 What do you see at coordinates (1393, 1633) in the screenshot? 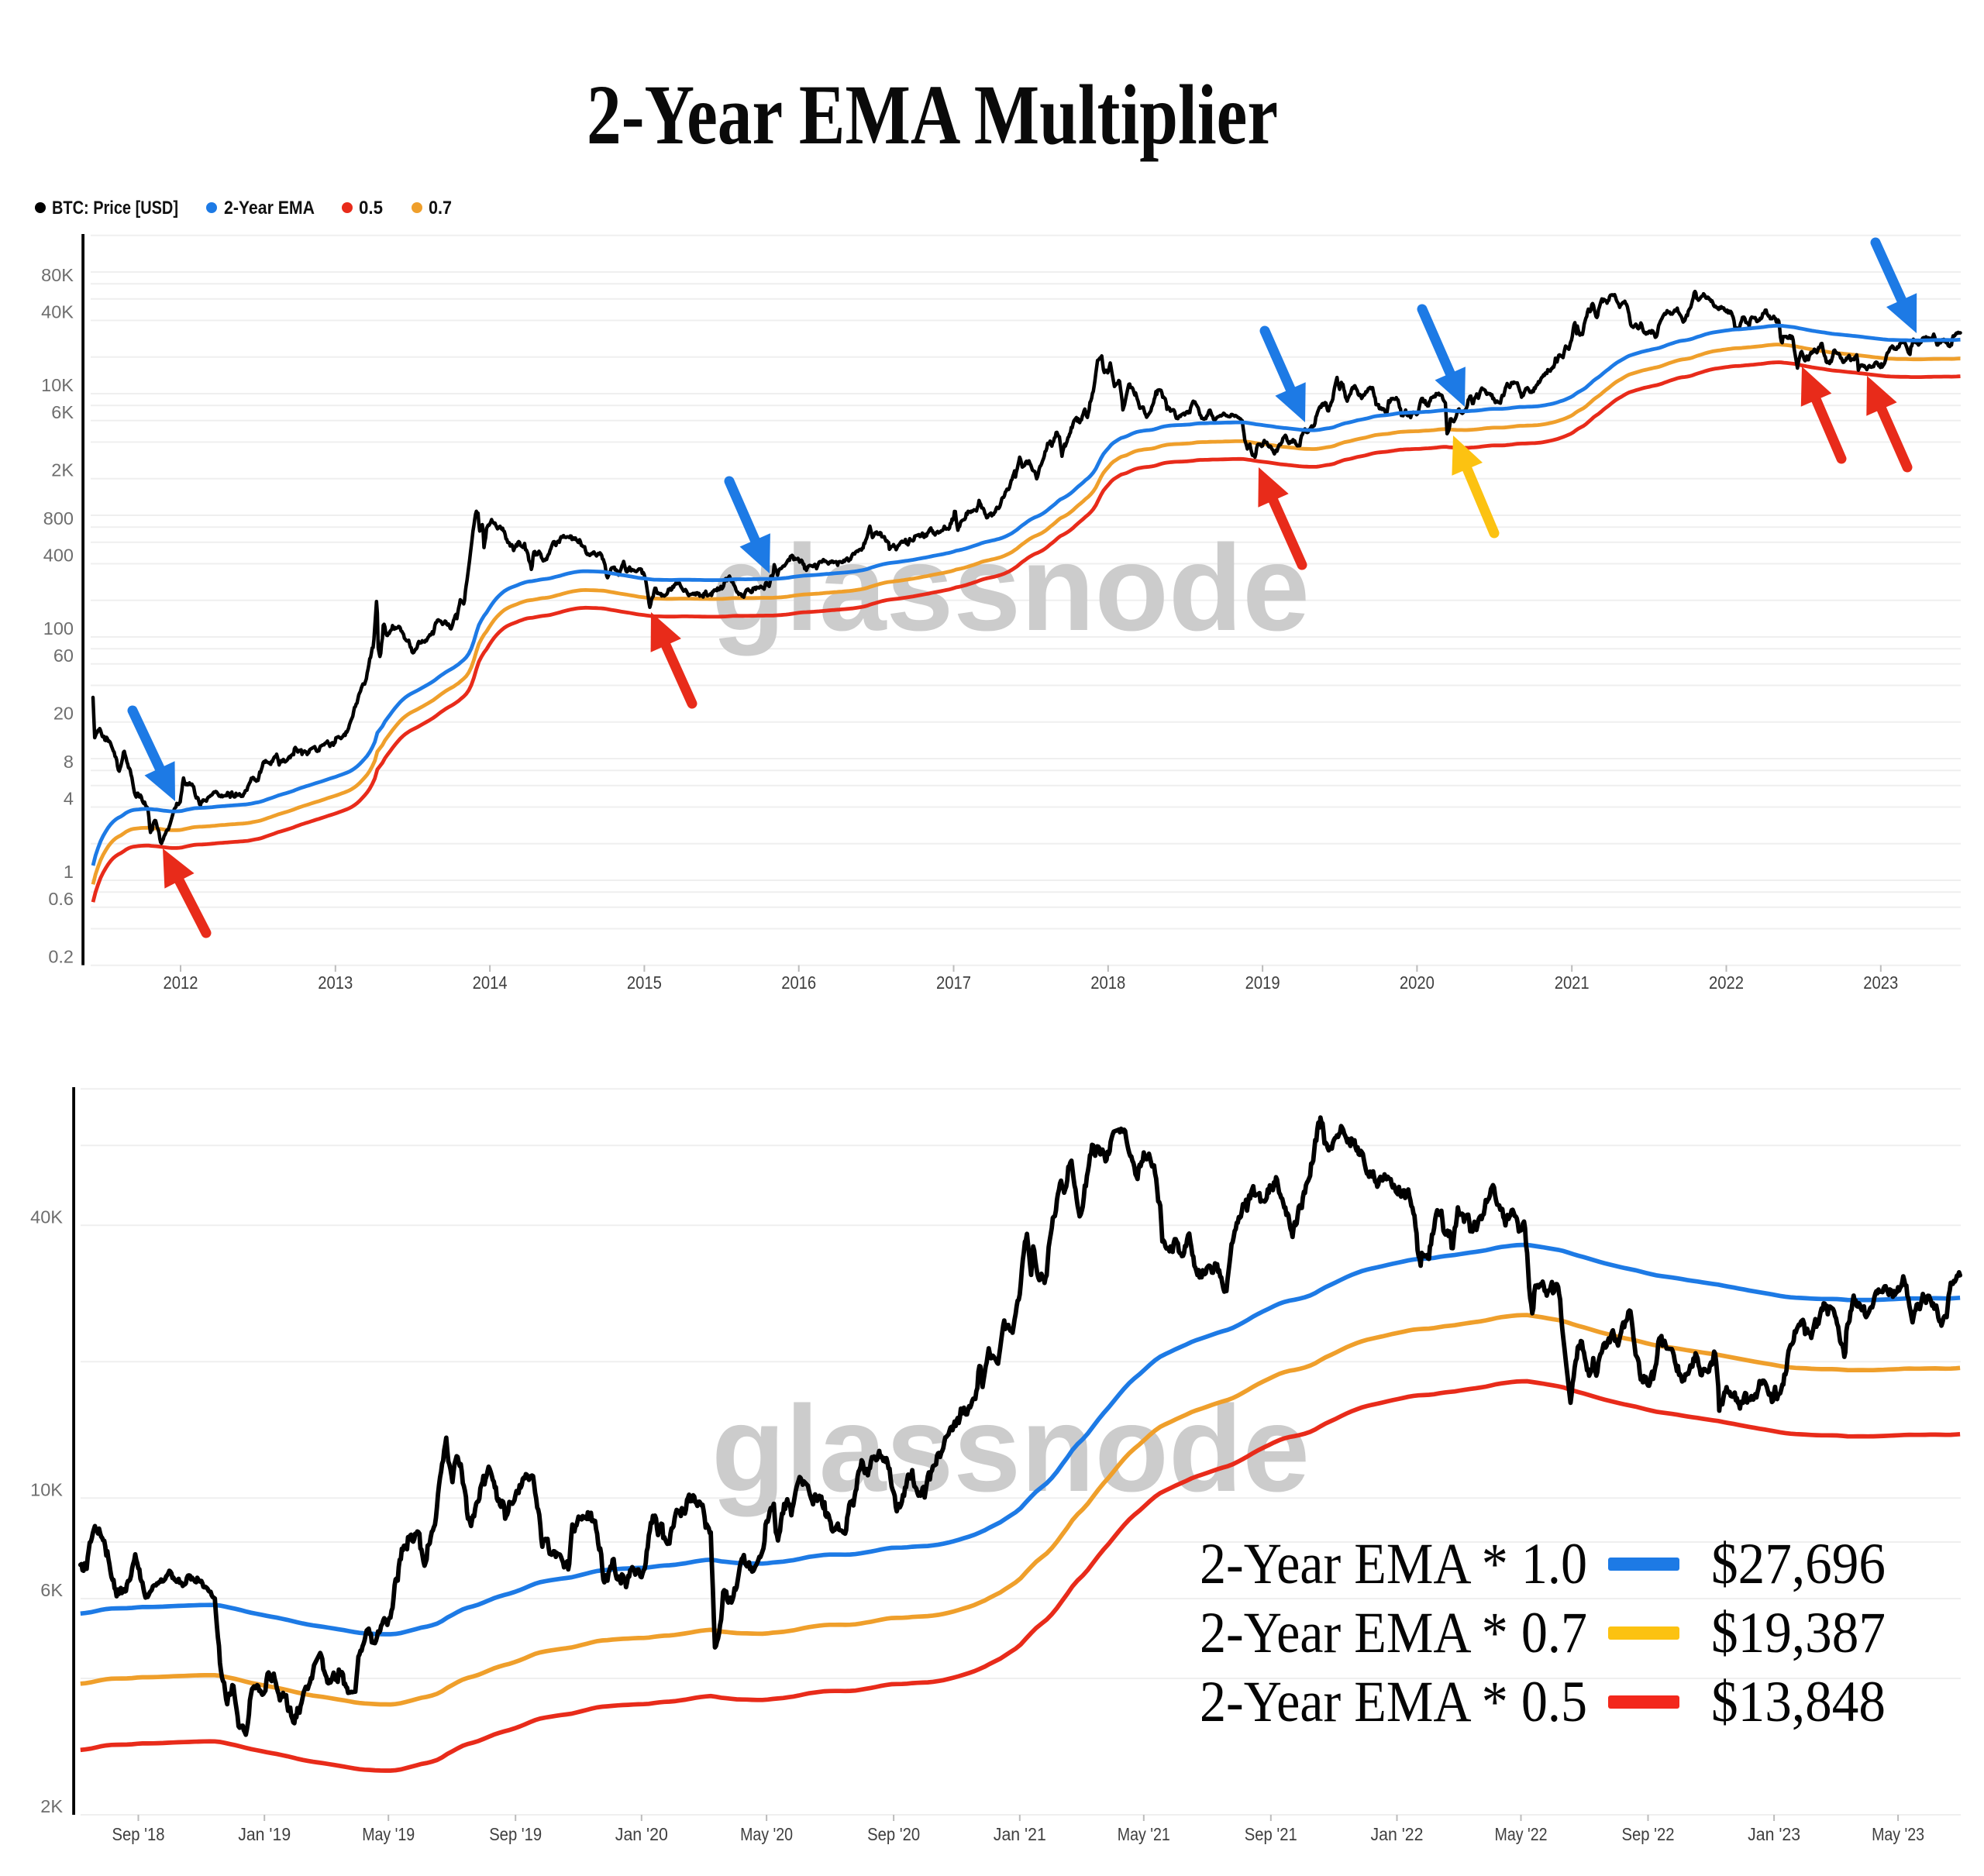
I see `svg-text: 2-Year EMA * 0.7` at bounding box center [1393, 1633].